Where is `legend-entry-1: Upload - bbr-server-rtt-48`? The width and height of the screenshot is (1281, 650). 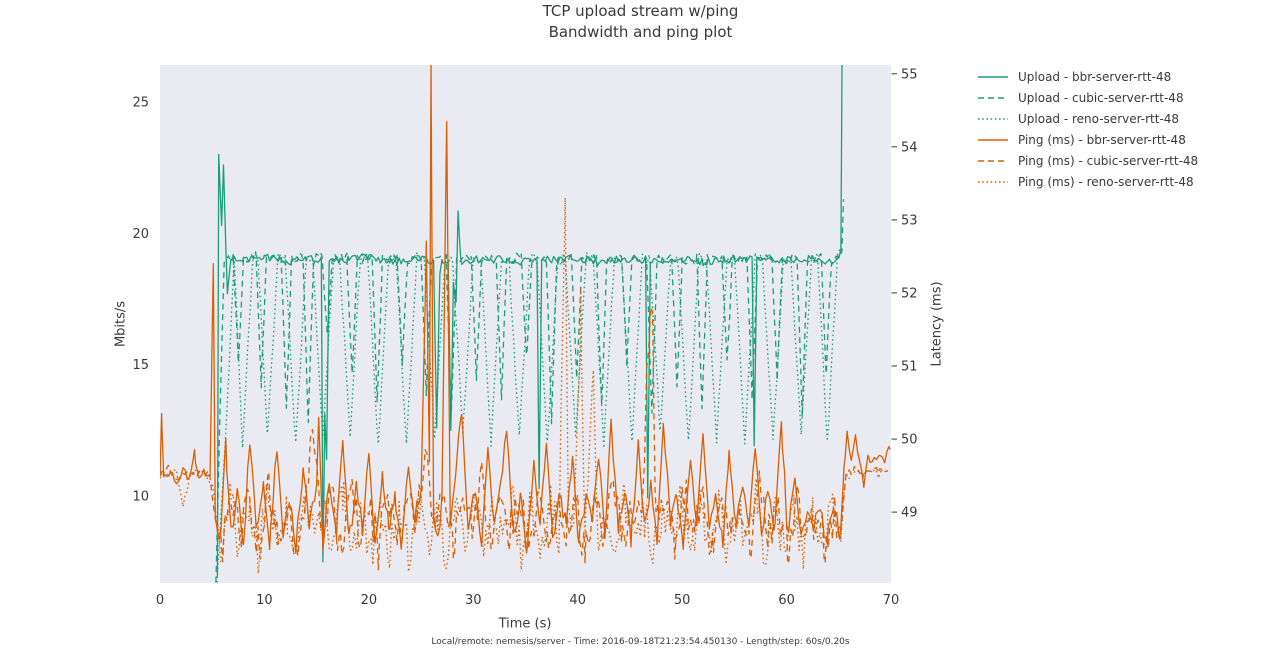 legend-entry-1: Upload - bbr-server-rtt-48 is located at coordinates (1087, 76).